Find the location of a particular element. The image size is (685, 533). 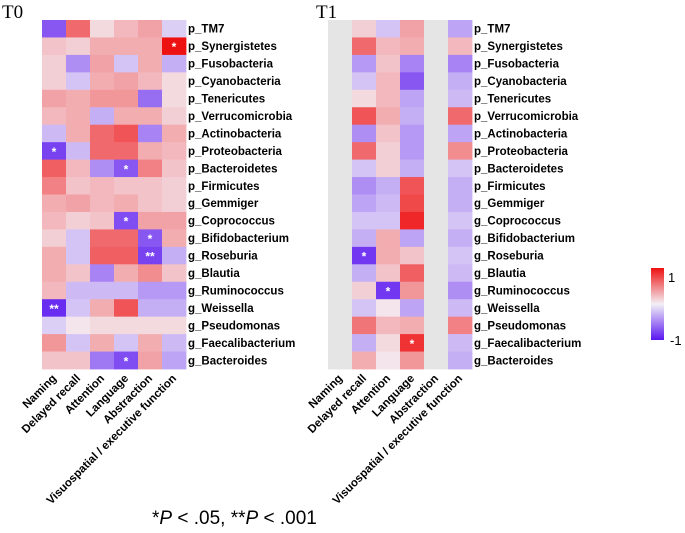

footnote-text-2: < .001 is located at coordinates (287, 518).